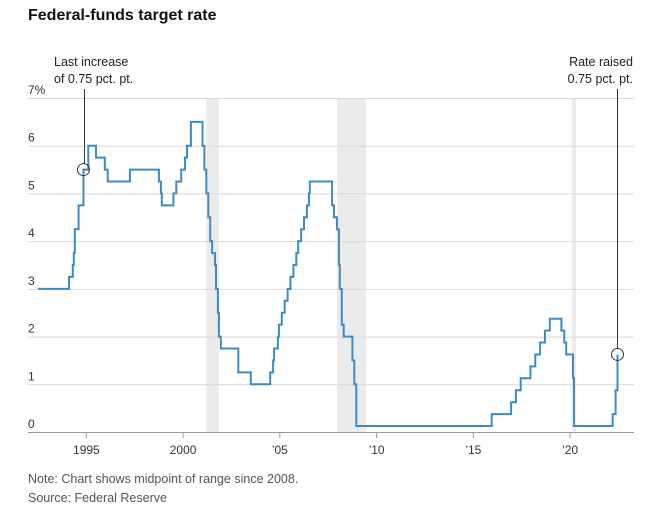  I want to click on y-tick-label: 4, so click(31, 233).